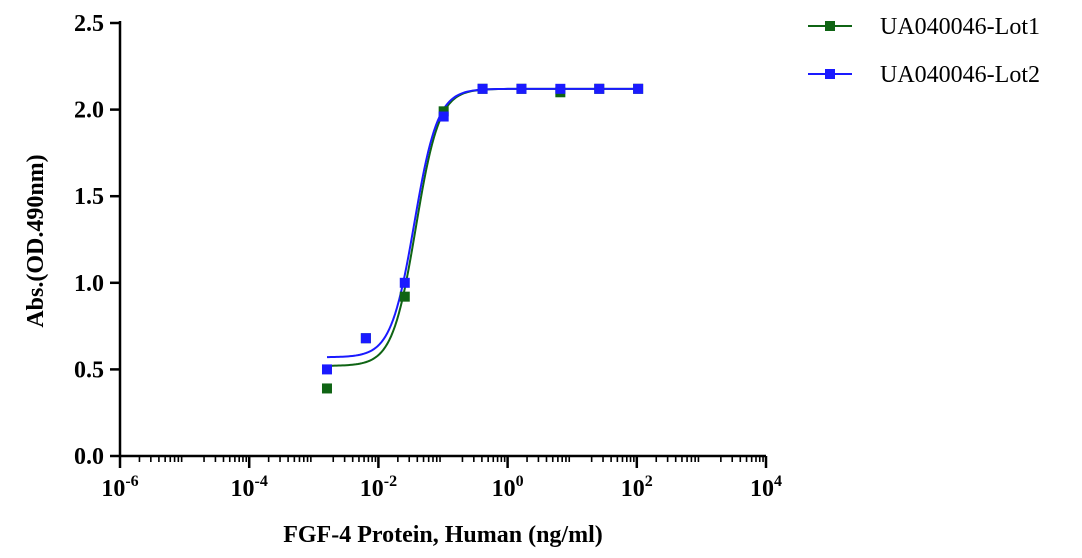 Image resolution: width=1082 pixels, height=558 pixels. What do you see at coordinates (249, 487) in the screenshot?
I see `x-tick-label: 10⁻⁴` at bounding box center [249, 487].